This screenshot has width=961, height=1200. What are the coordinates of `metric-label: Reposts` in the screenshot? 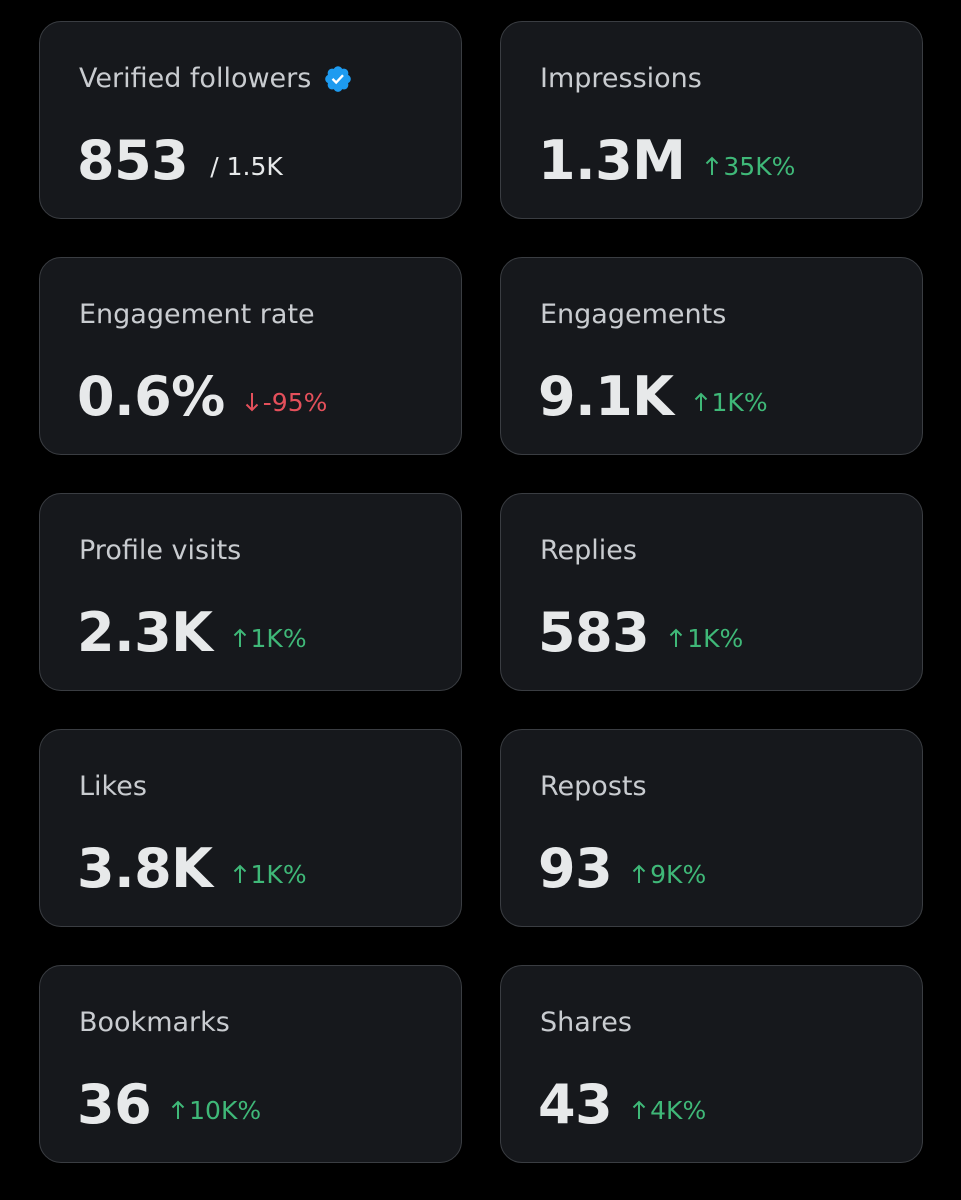 It's located at (593, 786).